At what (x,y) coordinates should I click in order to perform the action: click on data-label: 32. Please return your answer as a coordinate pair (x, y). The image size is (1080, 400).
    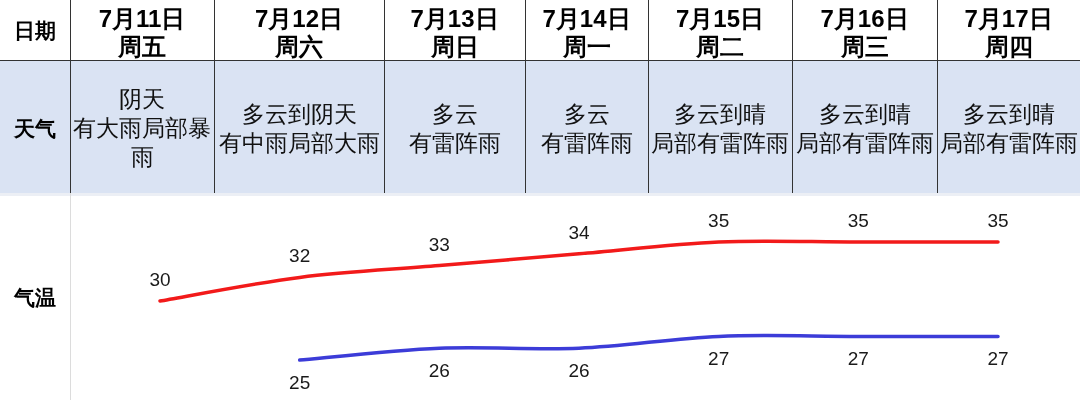
    Looking at the image, I should click on (300, 256).